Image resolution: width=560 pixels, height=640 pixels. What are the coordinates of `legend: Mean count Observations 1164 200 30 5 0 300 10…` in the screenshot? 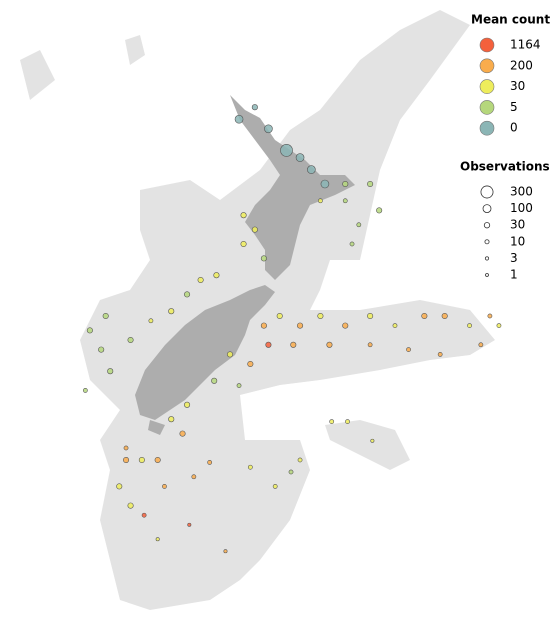 It's located at (505, 147).